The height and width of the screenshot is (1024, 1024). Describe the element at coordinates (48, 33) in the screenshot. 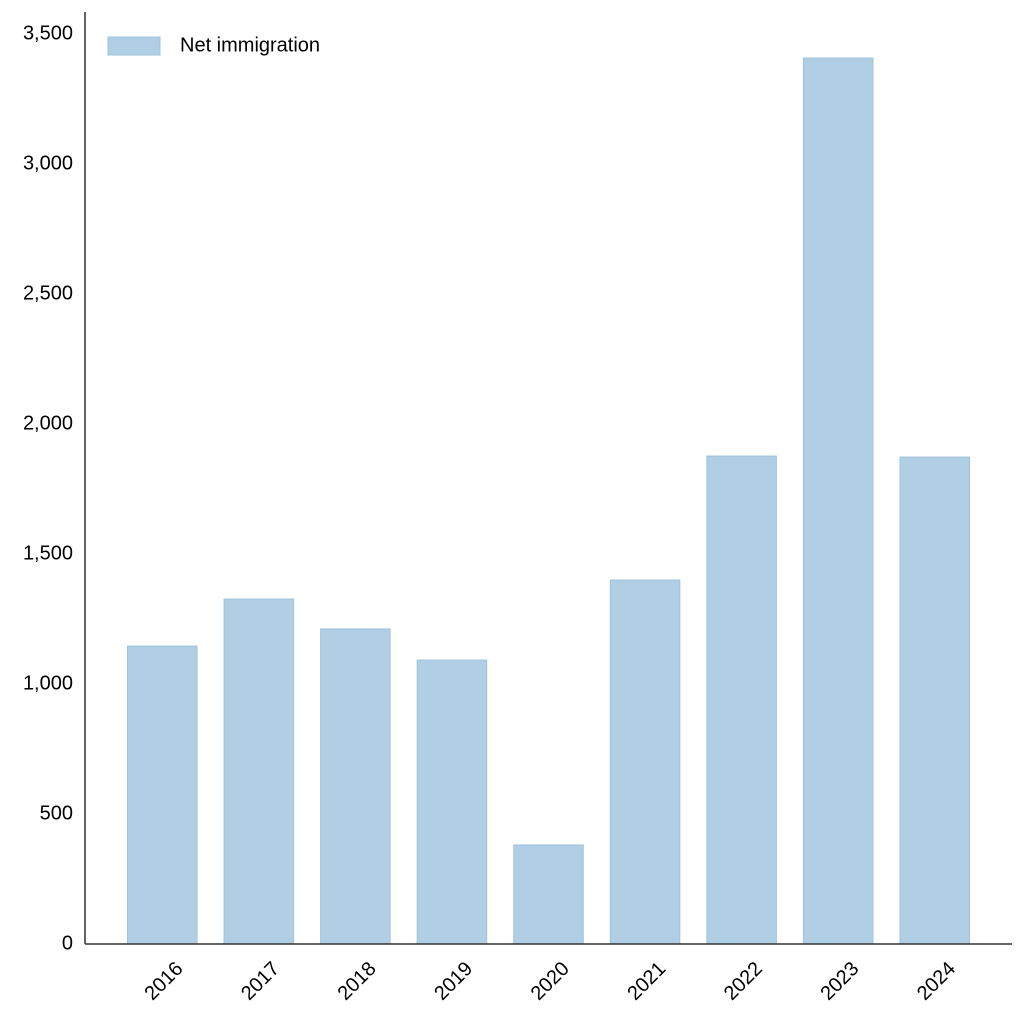

I see `y-tick-label: 3,500` at that location.